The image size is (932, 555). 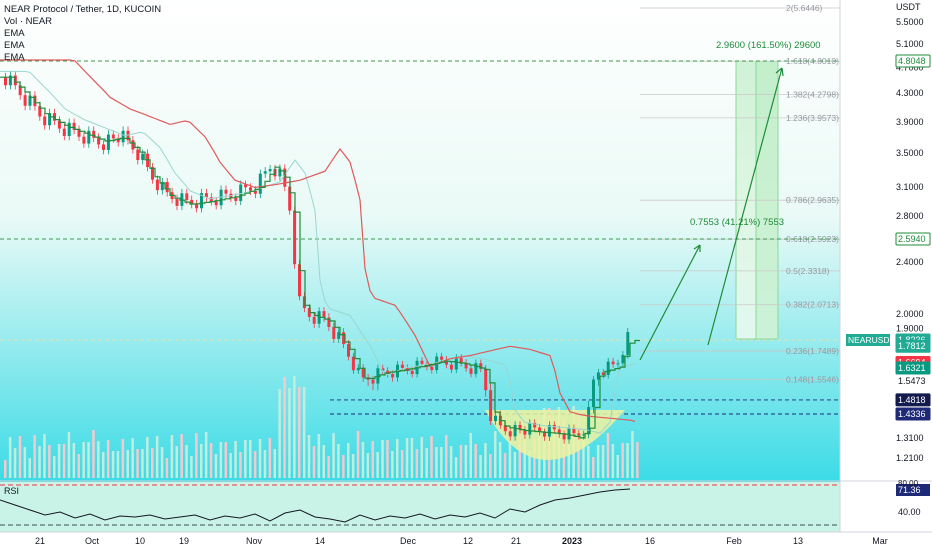 I want to click on rsi-level-lower: 40.00, so click(x=909, y=512).